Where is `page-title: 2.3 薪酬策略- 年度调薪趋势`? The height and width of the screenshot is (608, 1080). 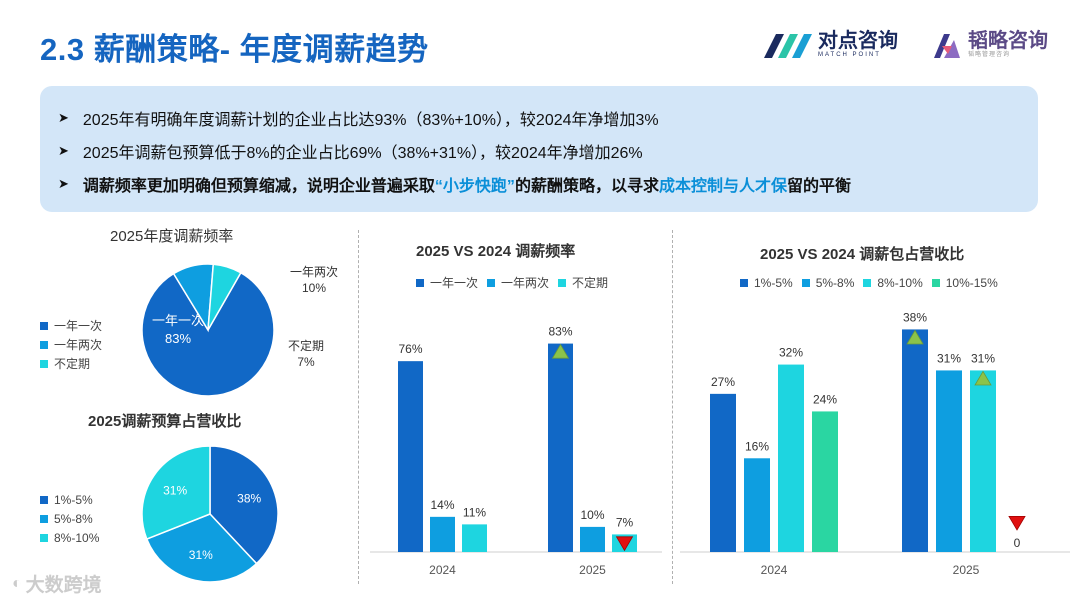 page-title: 2.3 薪酬策略- 年度调薪趋势 is located at coordinates (234, 49).